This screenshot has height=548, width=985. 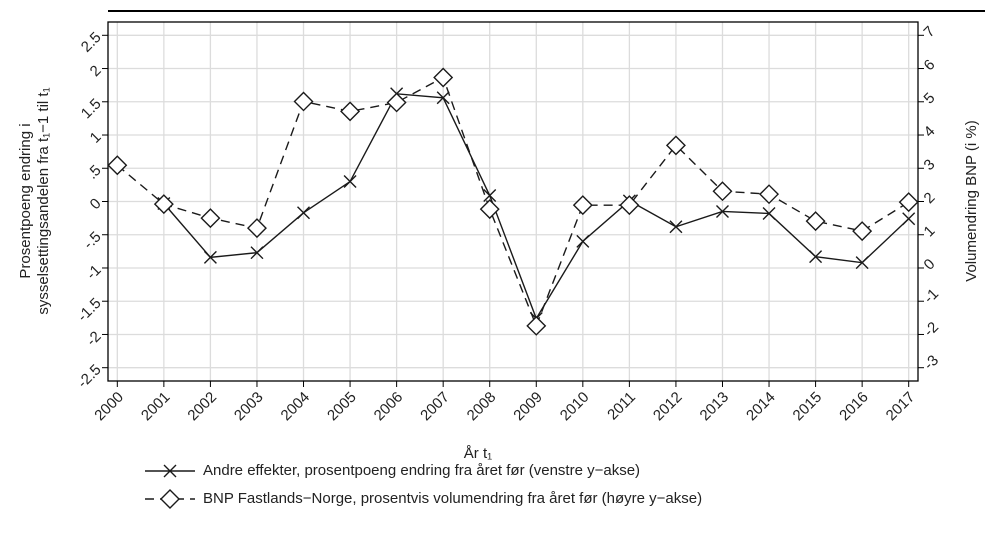 I want to click on y-tick-label: -.5, so click(x=92, y=240).